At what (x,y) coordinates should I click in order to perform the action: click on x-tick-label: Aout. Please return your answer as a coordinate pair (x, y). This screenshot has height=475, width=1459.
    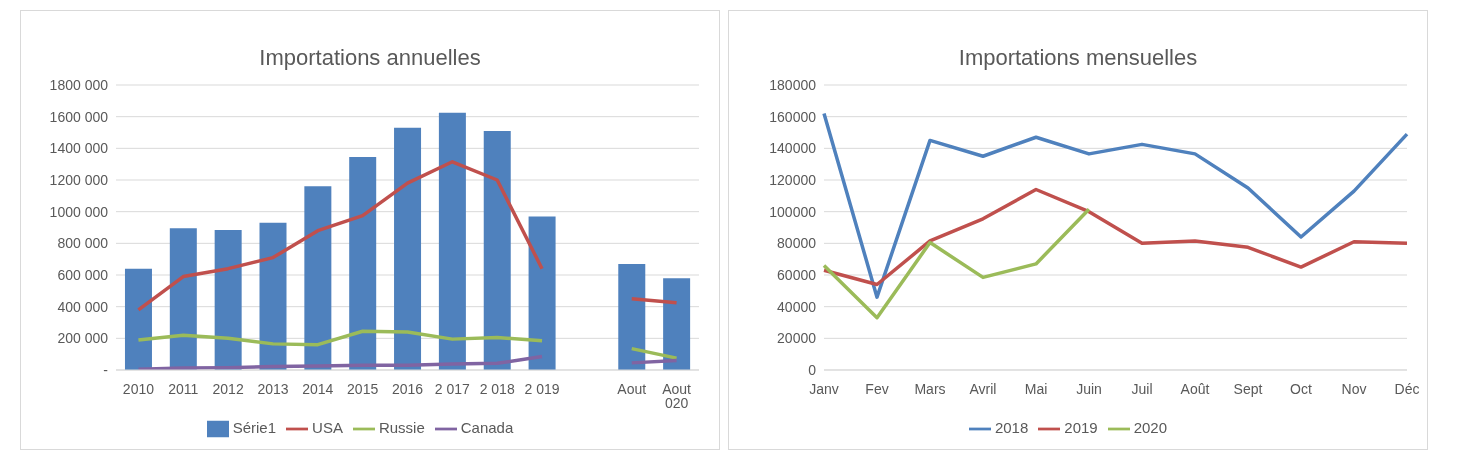
    Looking at the image, I should click on (632, 388).